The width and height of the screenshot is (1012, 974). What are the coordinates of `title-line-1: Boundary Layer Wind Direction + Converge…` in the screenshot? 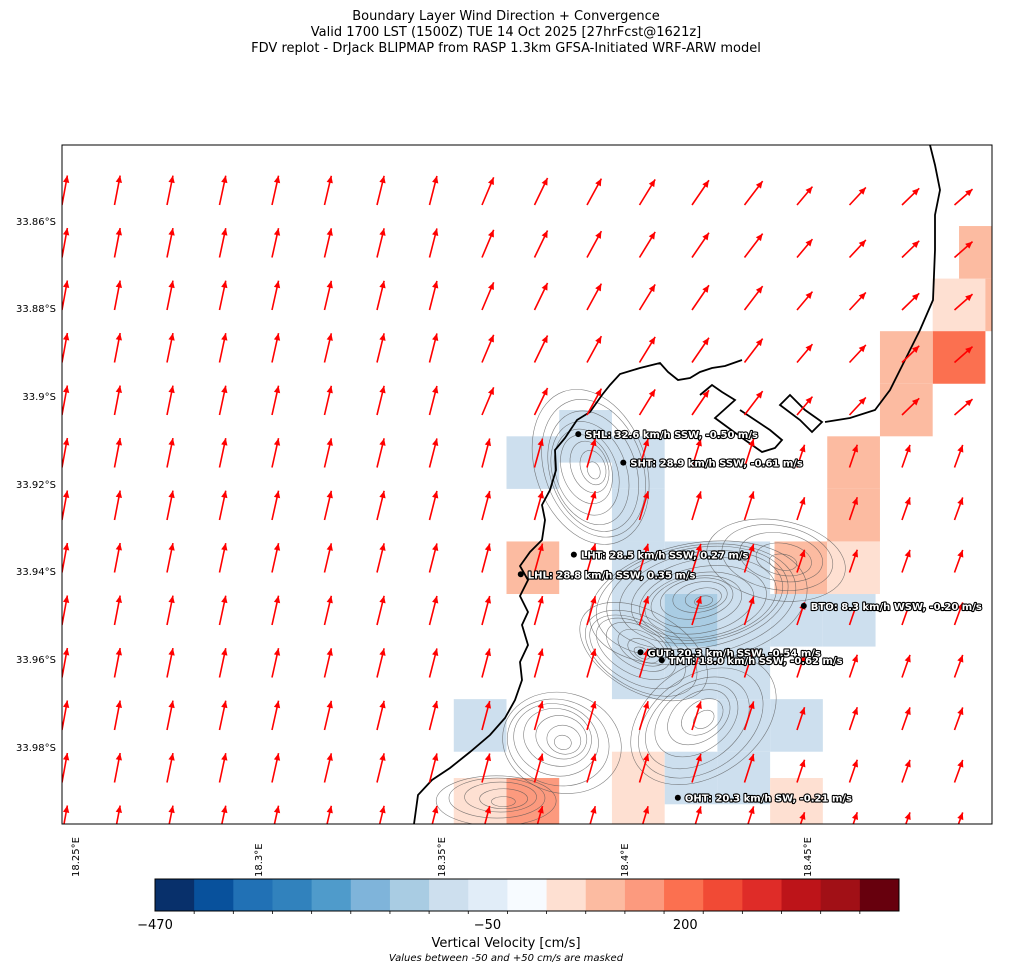 It's located at (506, 16).